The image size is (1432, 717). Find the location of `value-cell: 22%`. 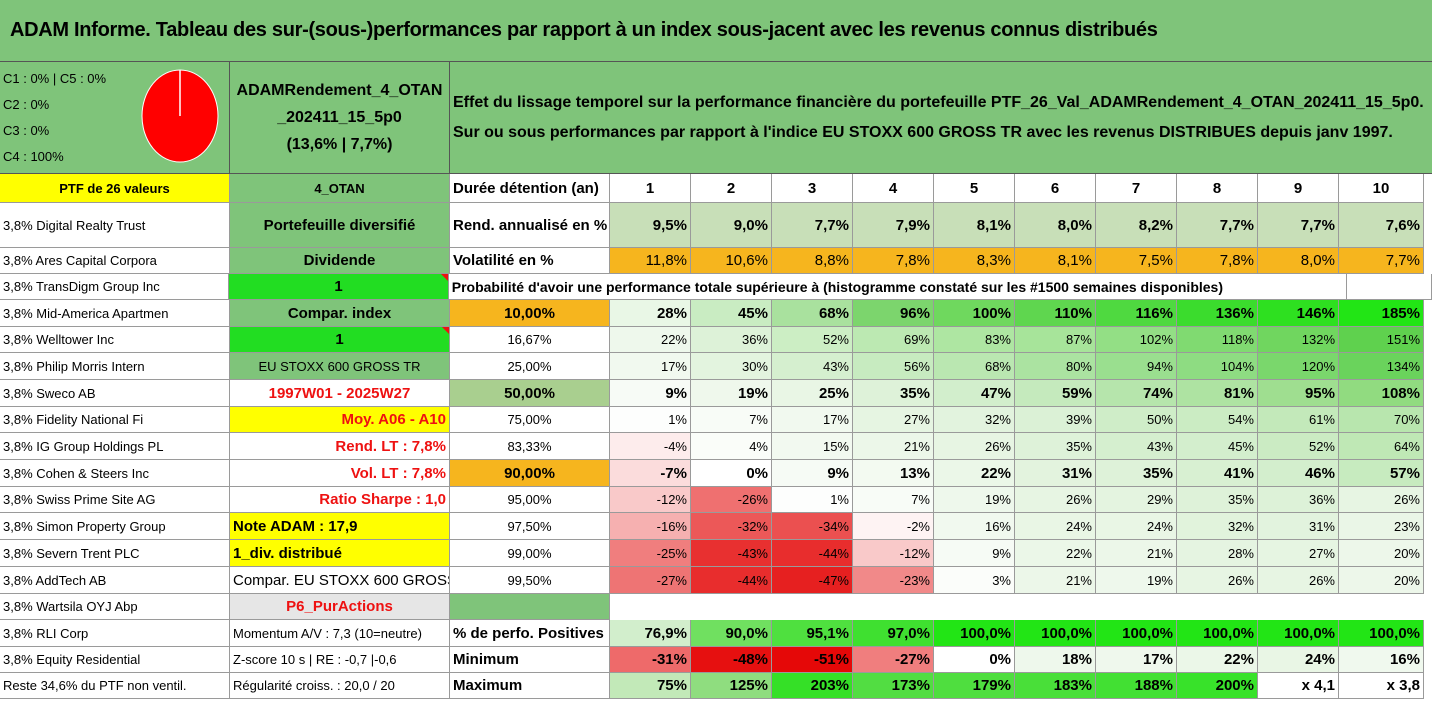

value-cell: 22% is located at coordinates (1217, 660).